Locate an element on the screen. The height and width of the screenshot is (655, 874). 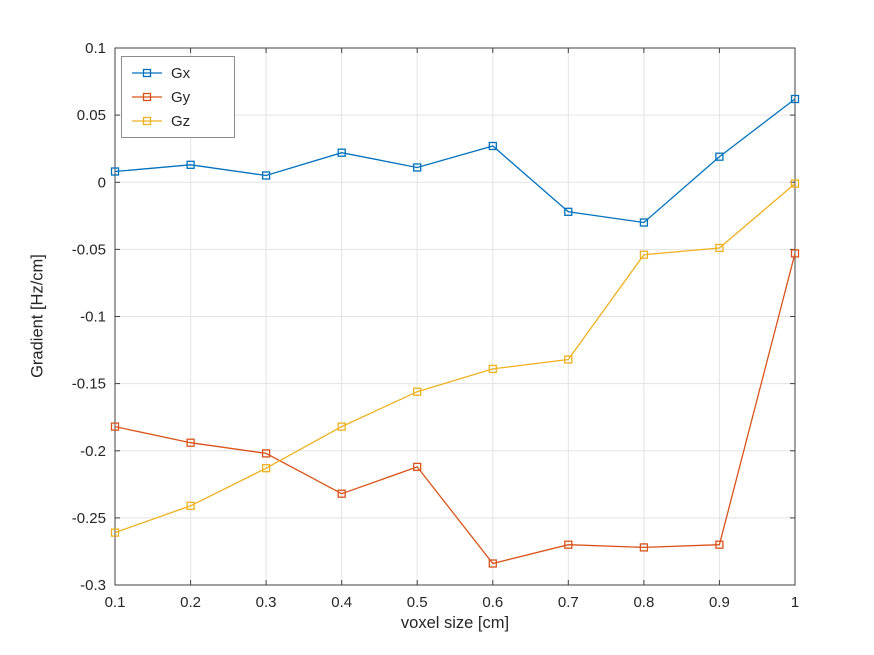
legend-box: Gx Gy Gz is located at coordinates (178, 97).